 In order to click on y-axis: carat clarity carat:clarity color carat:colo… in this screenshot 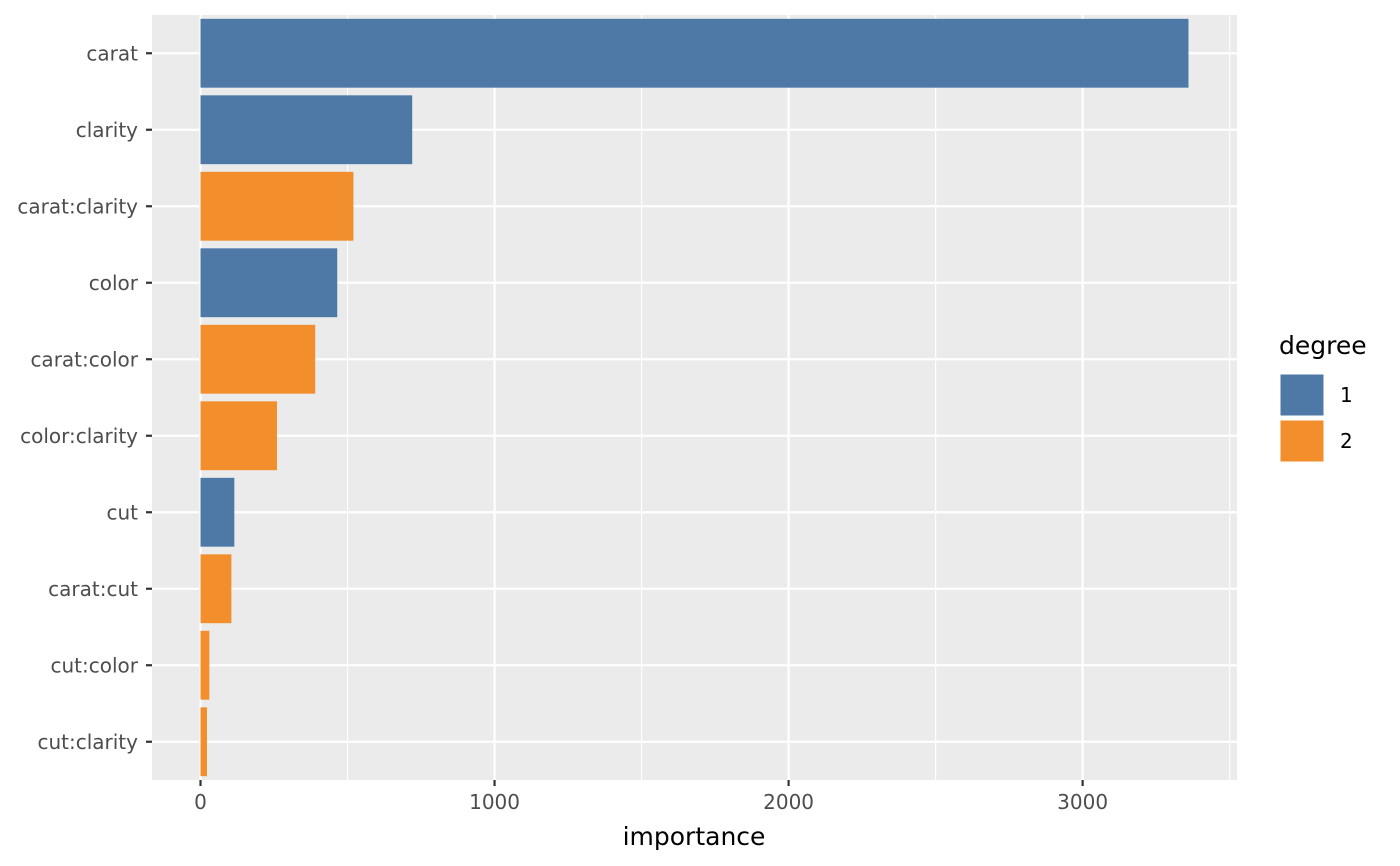, I will do `click(84, 397)`.